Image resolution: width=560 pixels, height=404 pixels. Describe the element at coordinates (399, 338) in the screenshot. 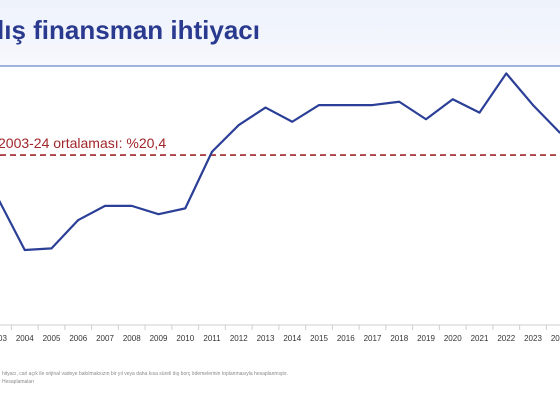

I see `x-tick-label: 2018` at that location.